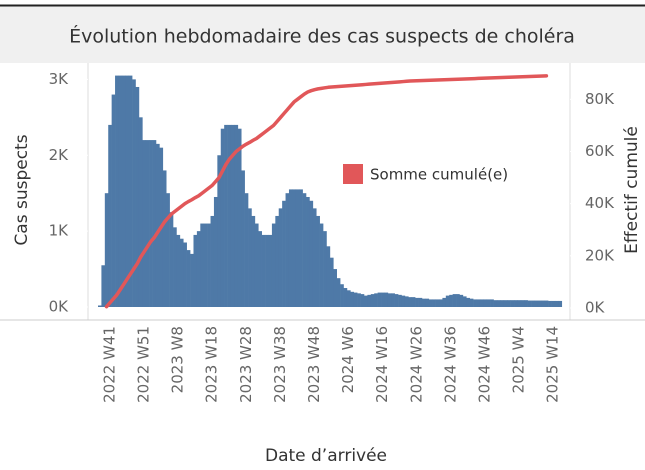 The height and width of the screenshot is (470, 645). What do you see at coordinates (246, 364) in the screenshot?
I see `x-tick-label: 2023 W28` at bounding box center [246, 364].